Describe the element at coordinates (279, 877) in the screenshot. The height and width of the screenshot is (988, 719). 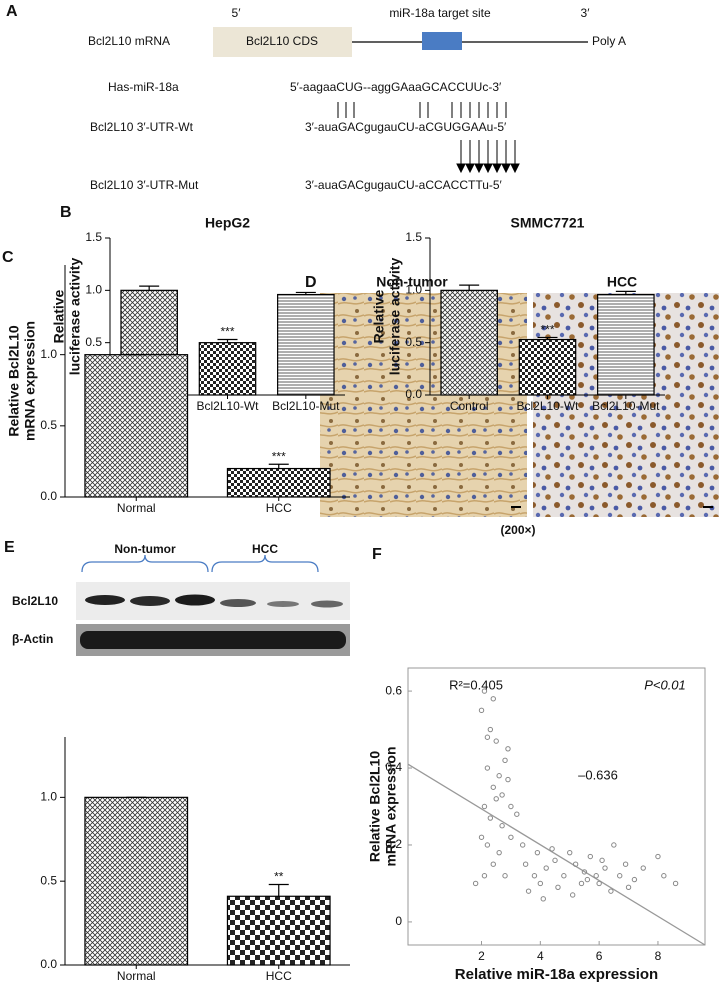
I see `significance-label: **` at that location.